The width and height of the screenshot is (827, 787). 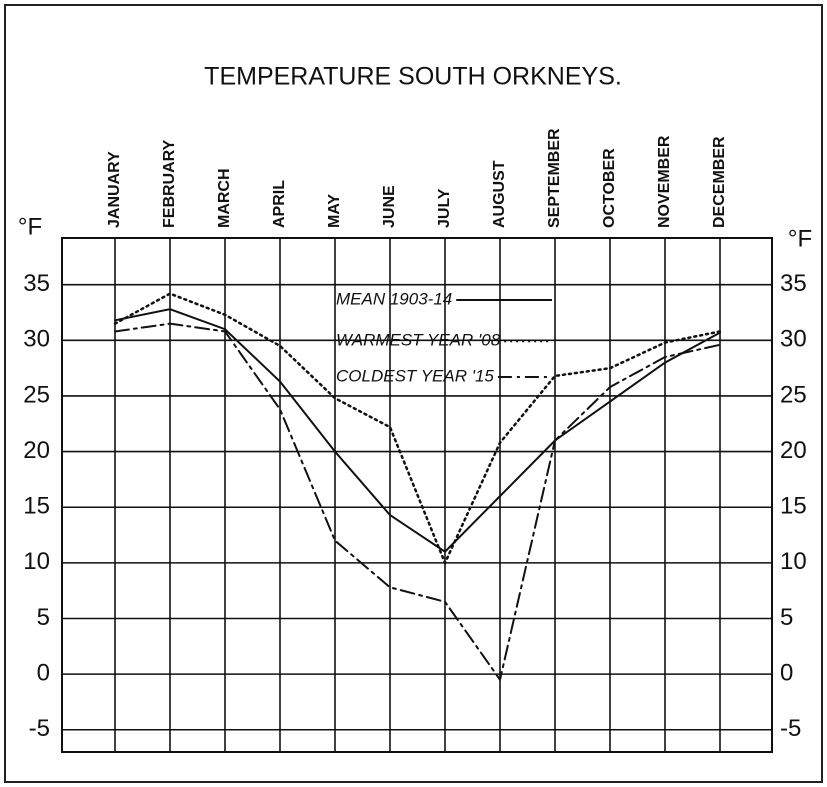 What do you see at coordinates (43, 617) in the screenshot?
I see `y-tick-label: 5` at bounding box center [43, 617].